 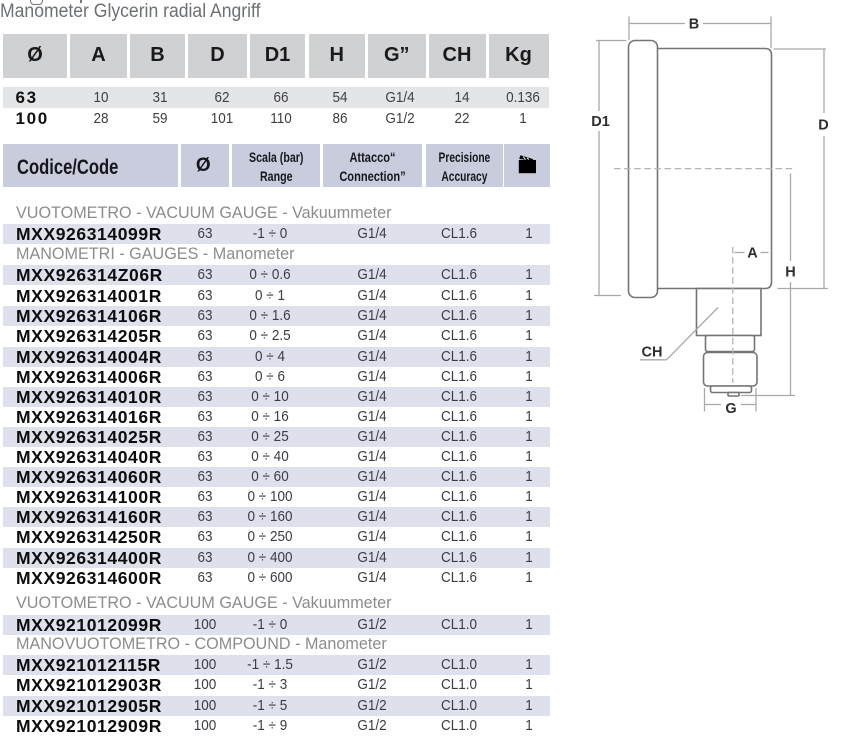 What do you see at coordinates (790, 273) in the screenshot?
I see `svg-text: H` at bounding box center [790, 273].